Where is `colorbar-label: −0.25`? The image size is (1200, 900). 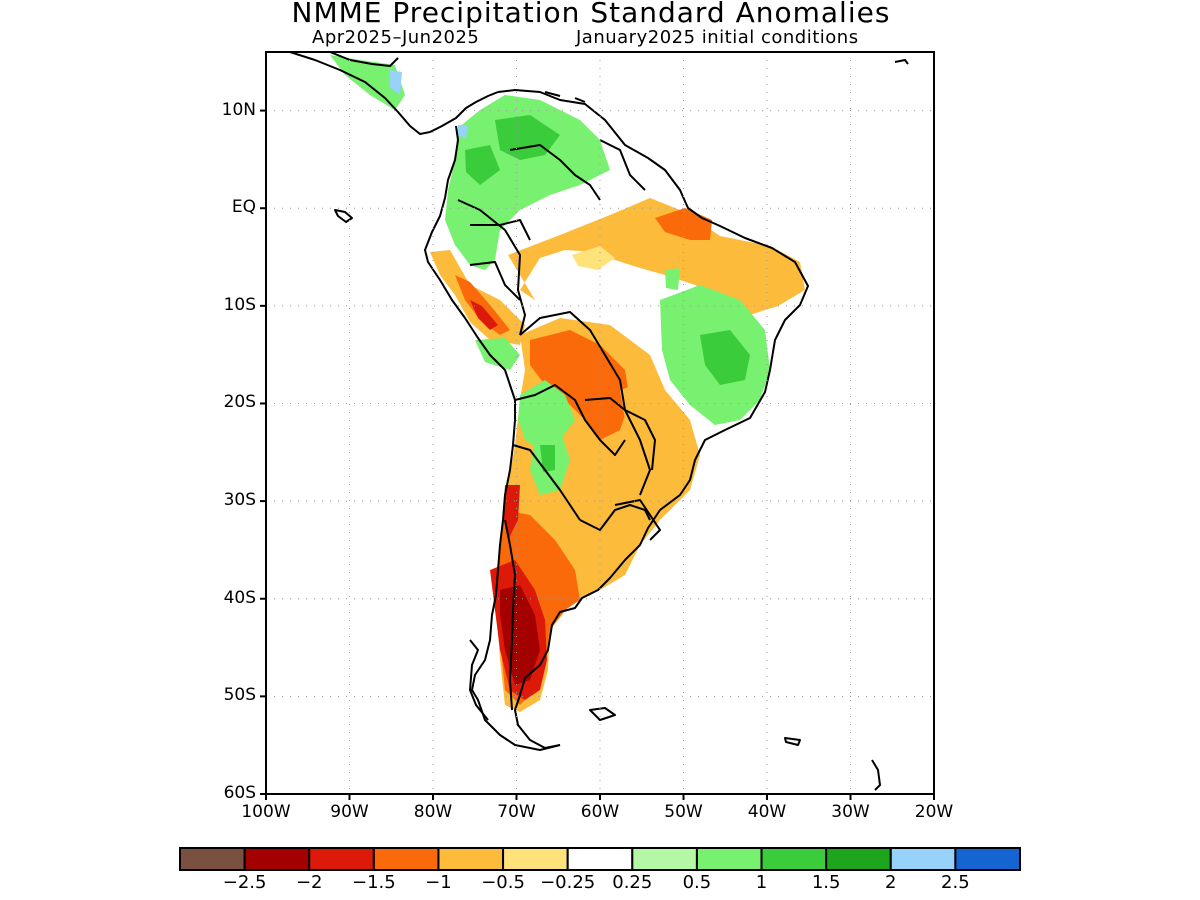 colorbar-label: −0.25 is located at coordinates (568, 882).